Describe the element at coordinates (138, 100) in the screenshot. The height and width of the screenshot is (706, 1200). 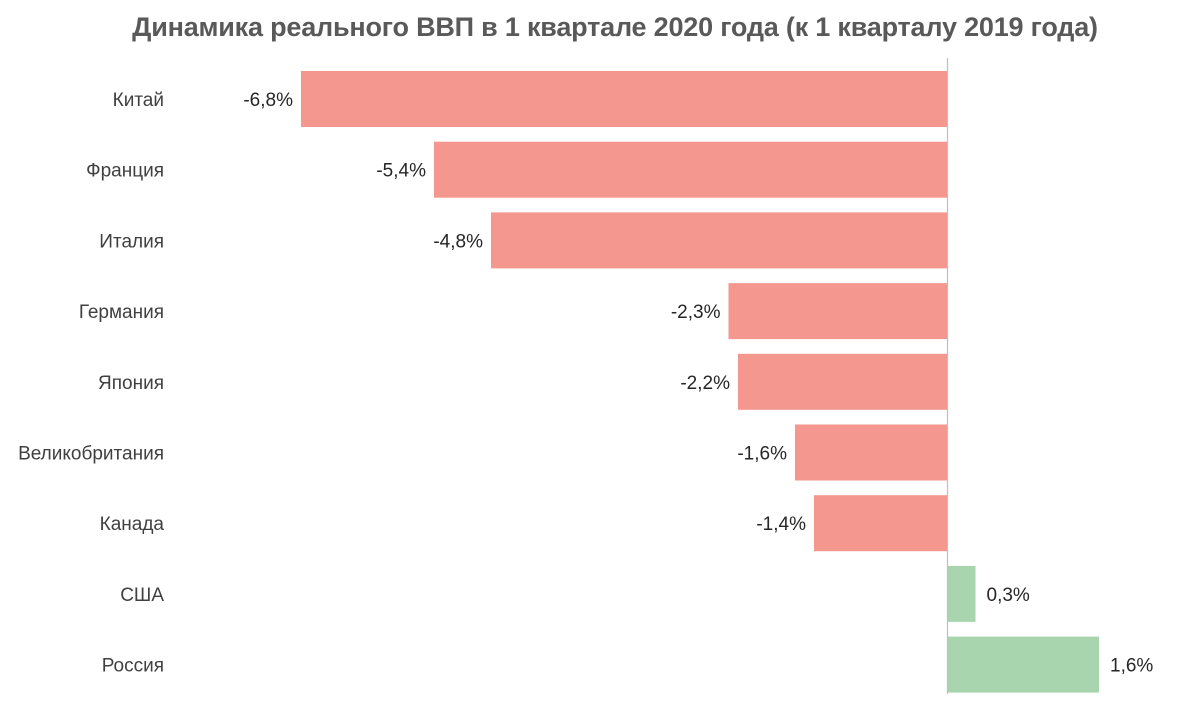
I see `category-label: Китай` at that location.